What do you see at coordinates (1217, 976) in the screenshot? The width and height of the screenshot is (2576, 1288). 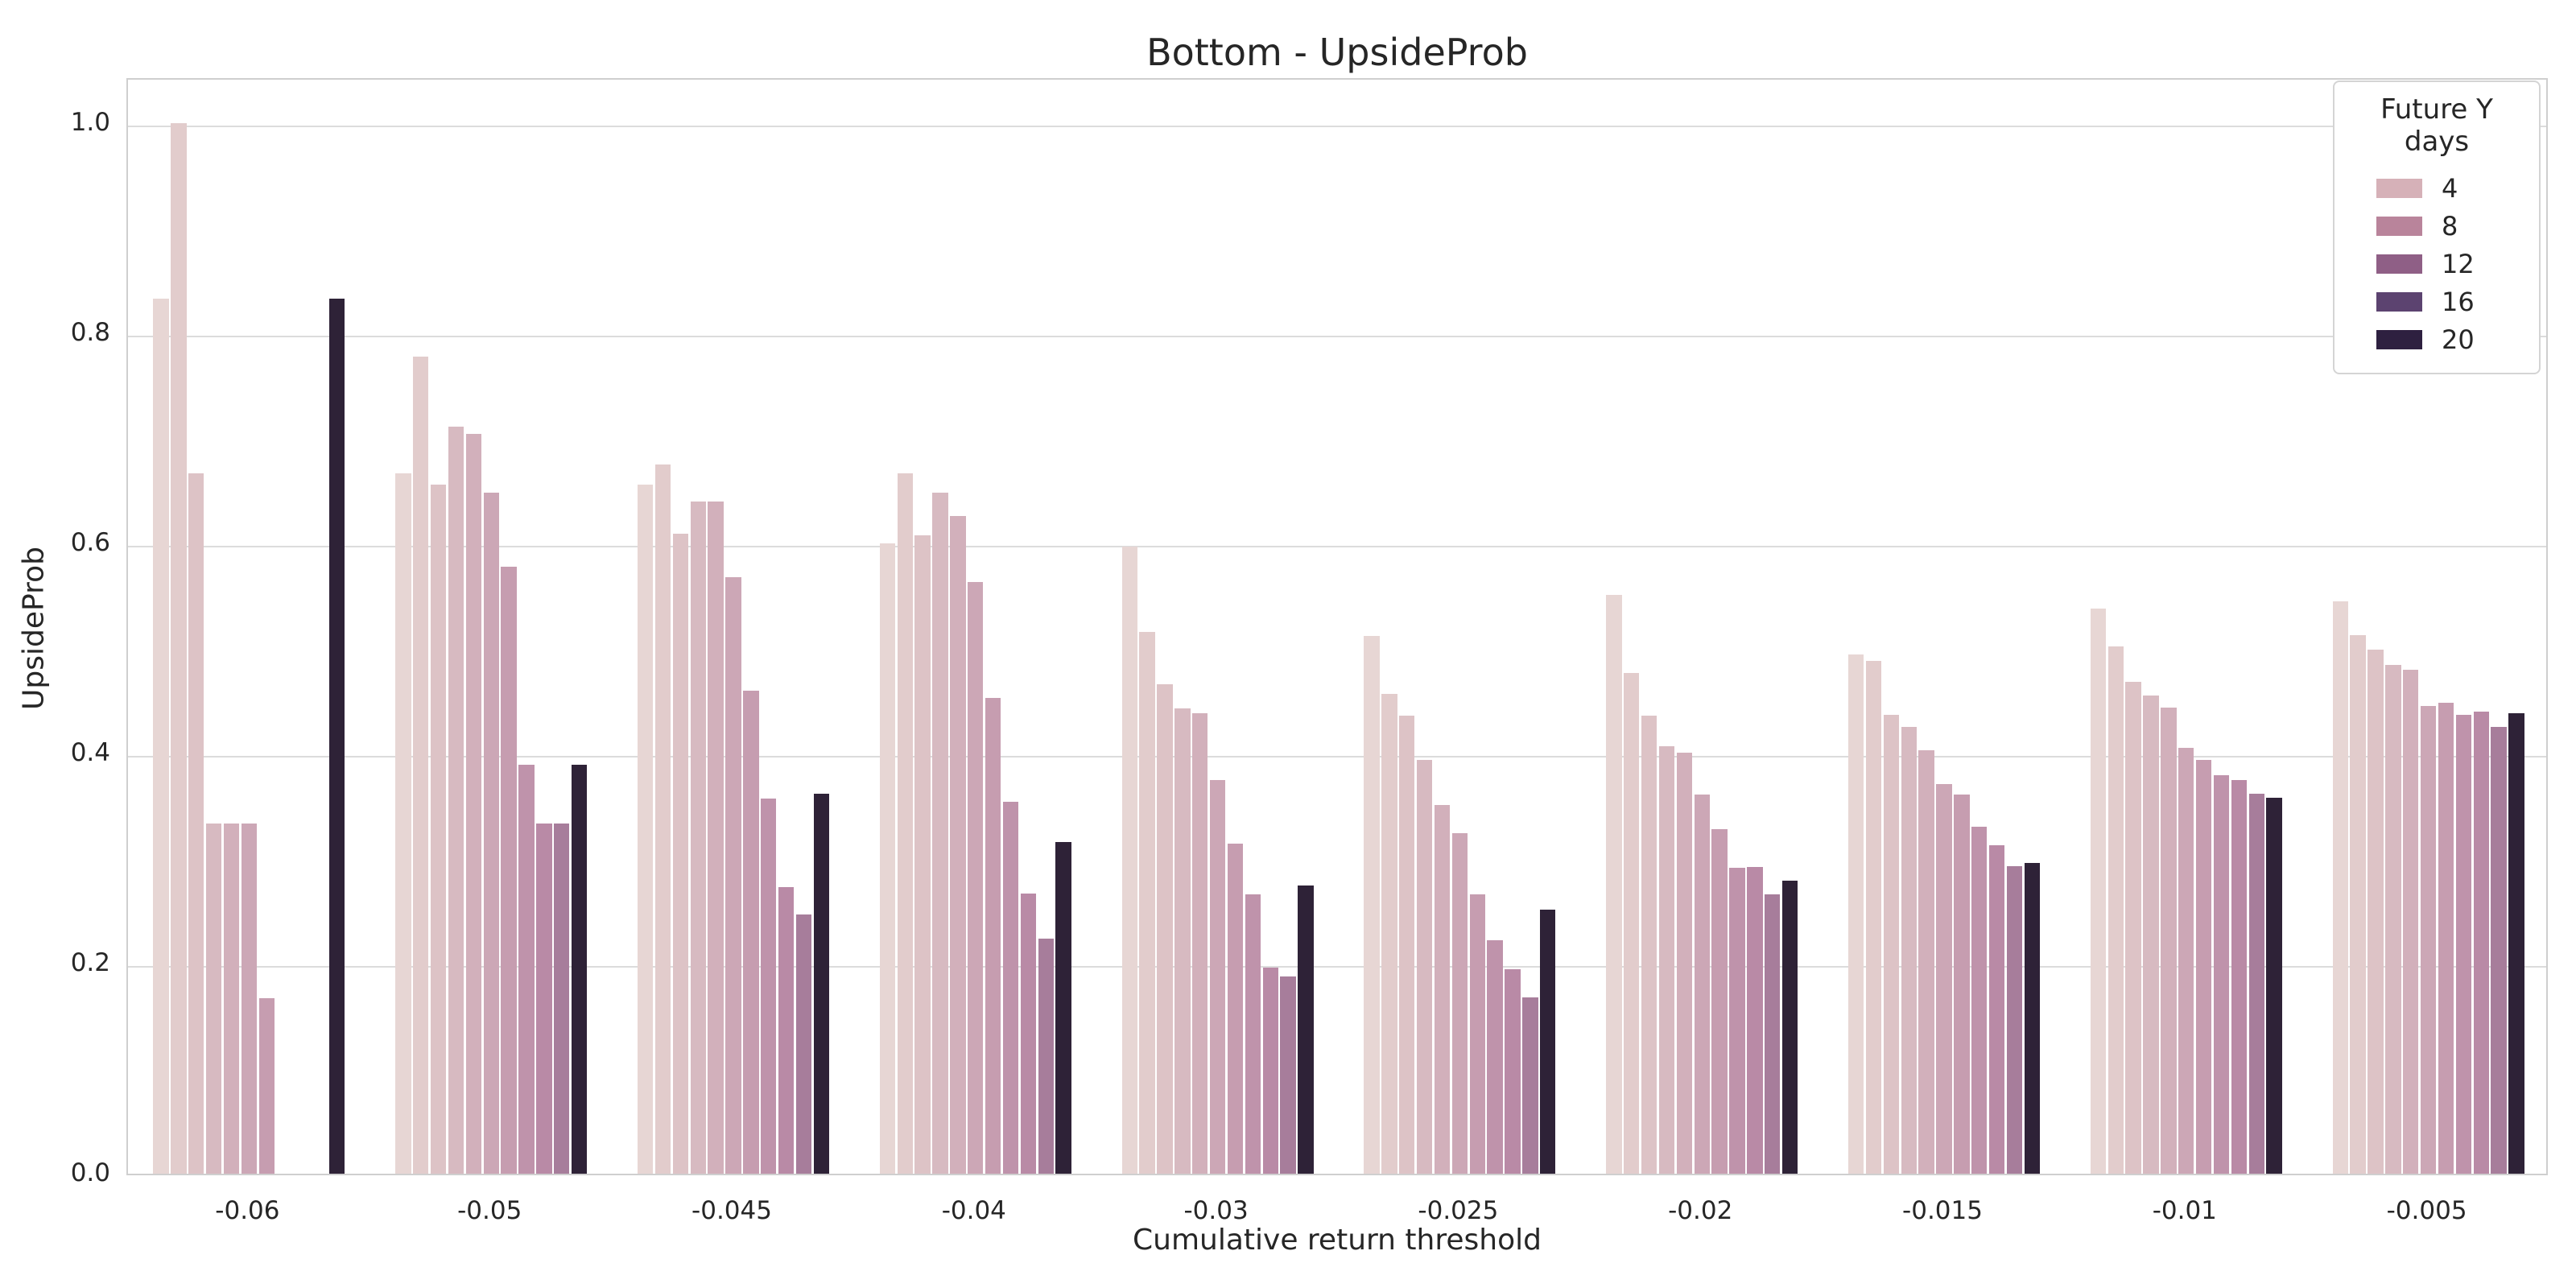 I see `bar--0.03-days9` at bounding box center [1217, 976].